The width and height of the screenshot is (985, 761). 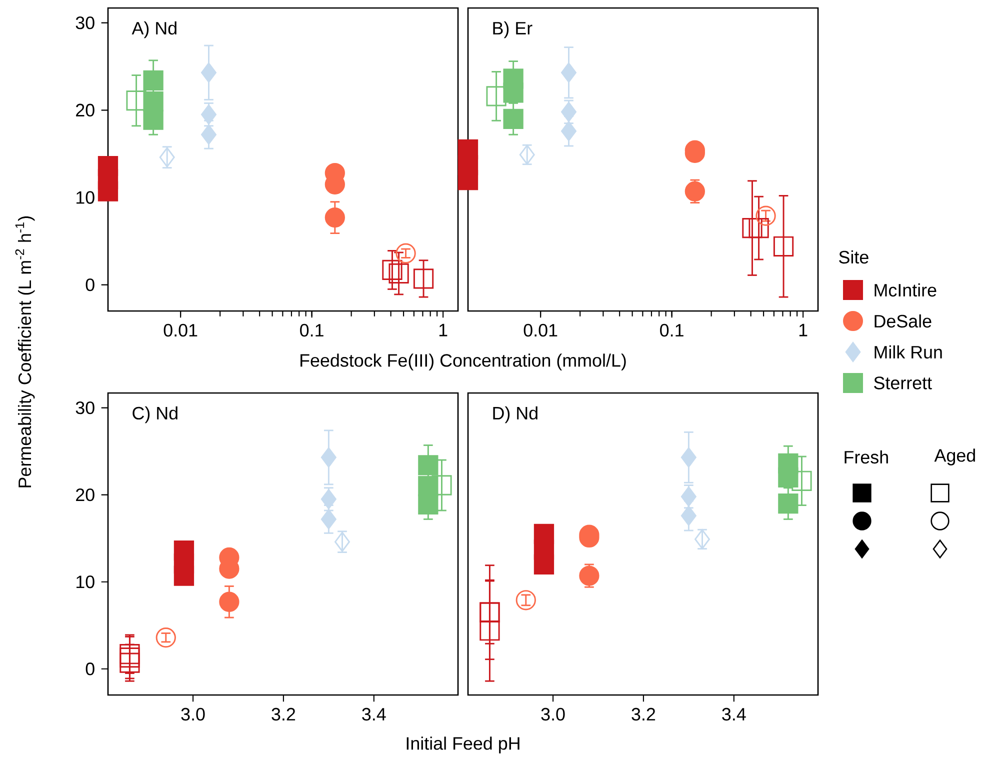 I want to click on x-axis-title: Feedstock Fe(III) Concentration (mmol/L), so click(x=463, y=362).